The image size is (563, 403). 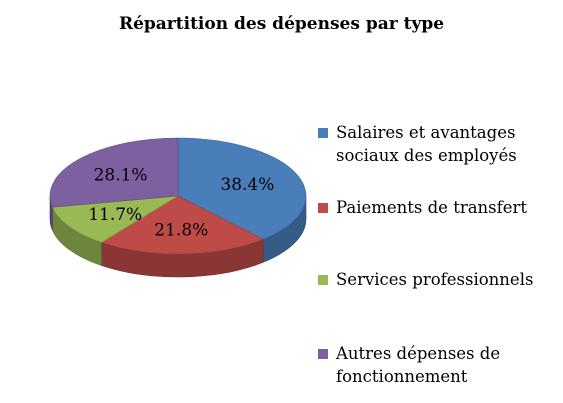 I want to click on pie-slice-autres, so click(x=114, y=172).